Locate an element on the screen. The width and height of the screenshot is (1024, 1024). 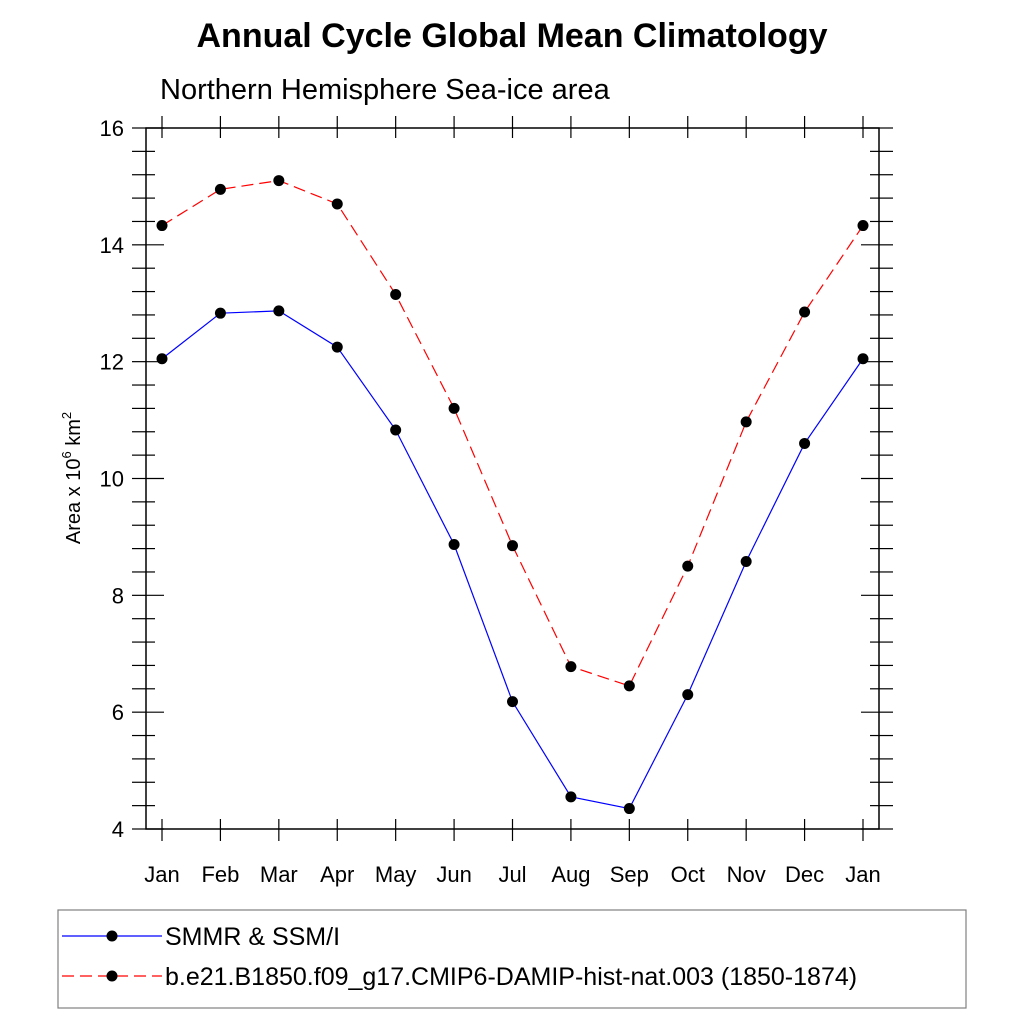
x-tick-label: Mar is located at coordinates (279, 874).